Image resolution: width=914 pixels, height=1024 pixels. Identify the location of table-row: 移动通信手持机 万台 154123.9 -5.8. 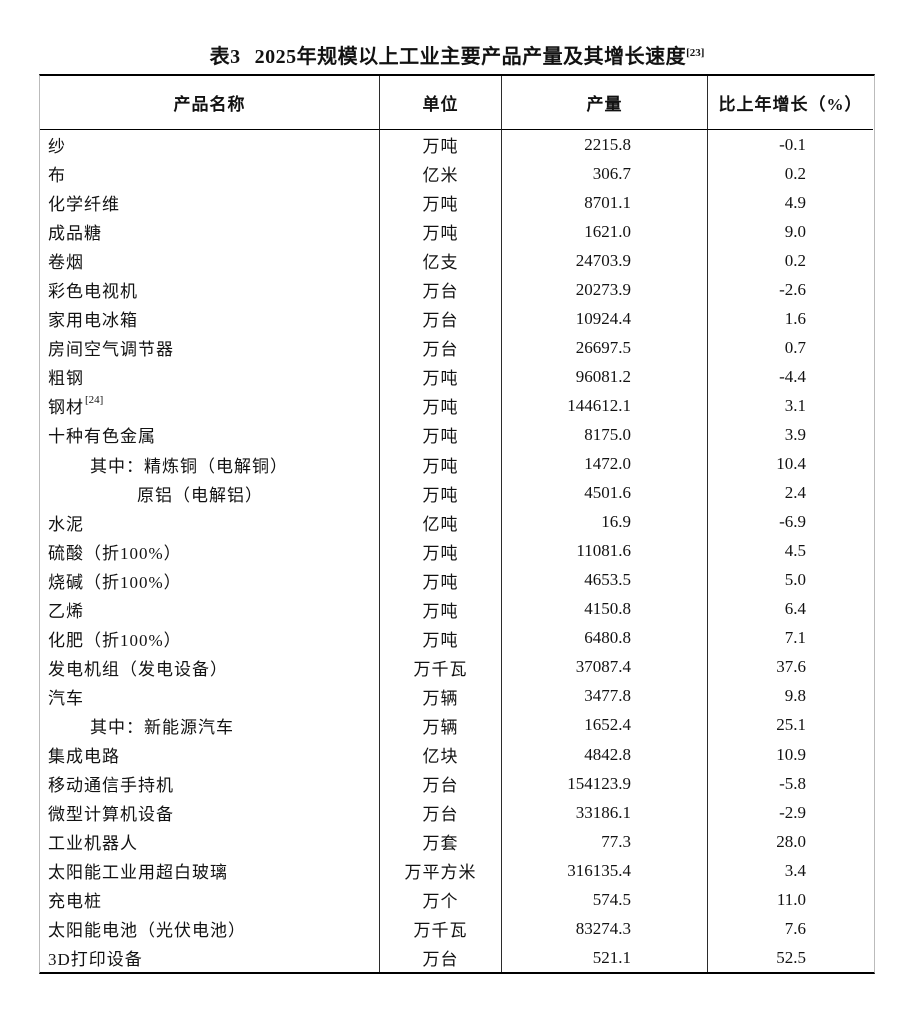
(457, 784).